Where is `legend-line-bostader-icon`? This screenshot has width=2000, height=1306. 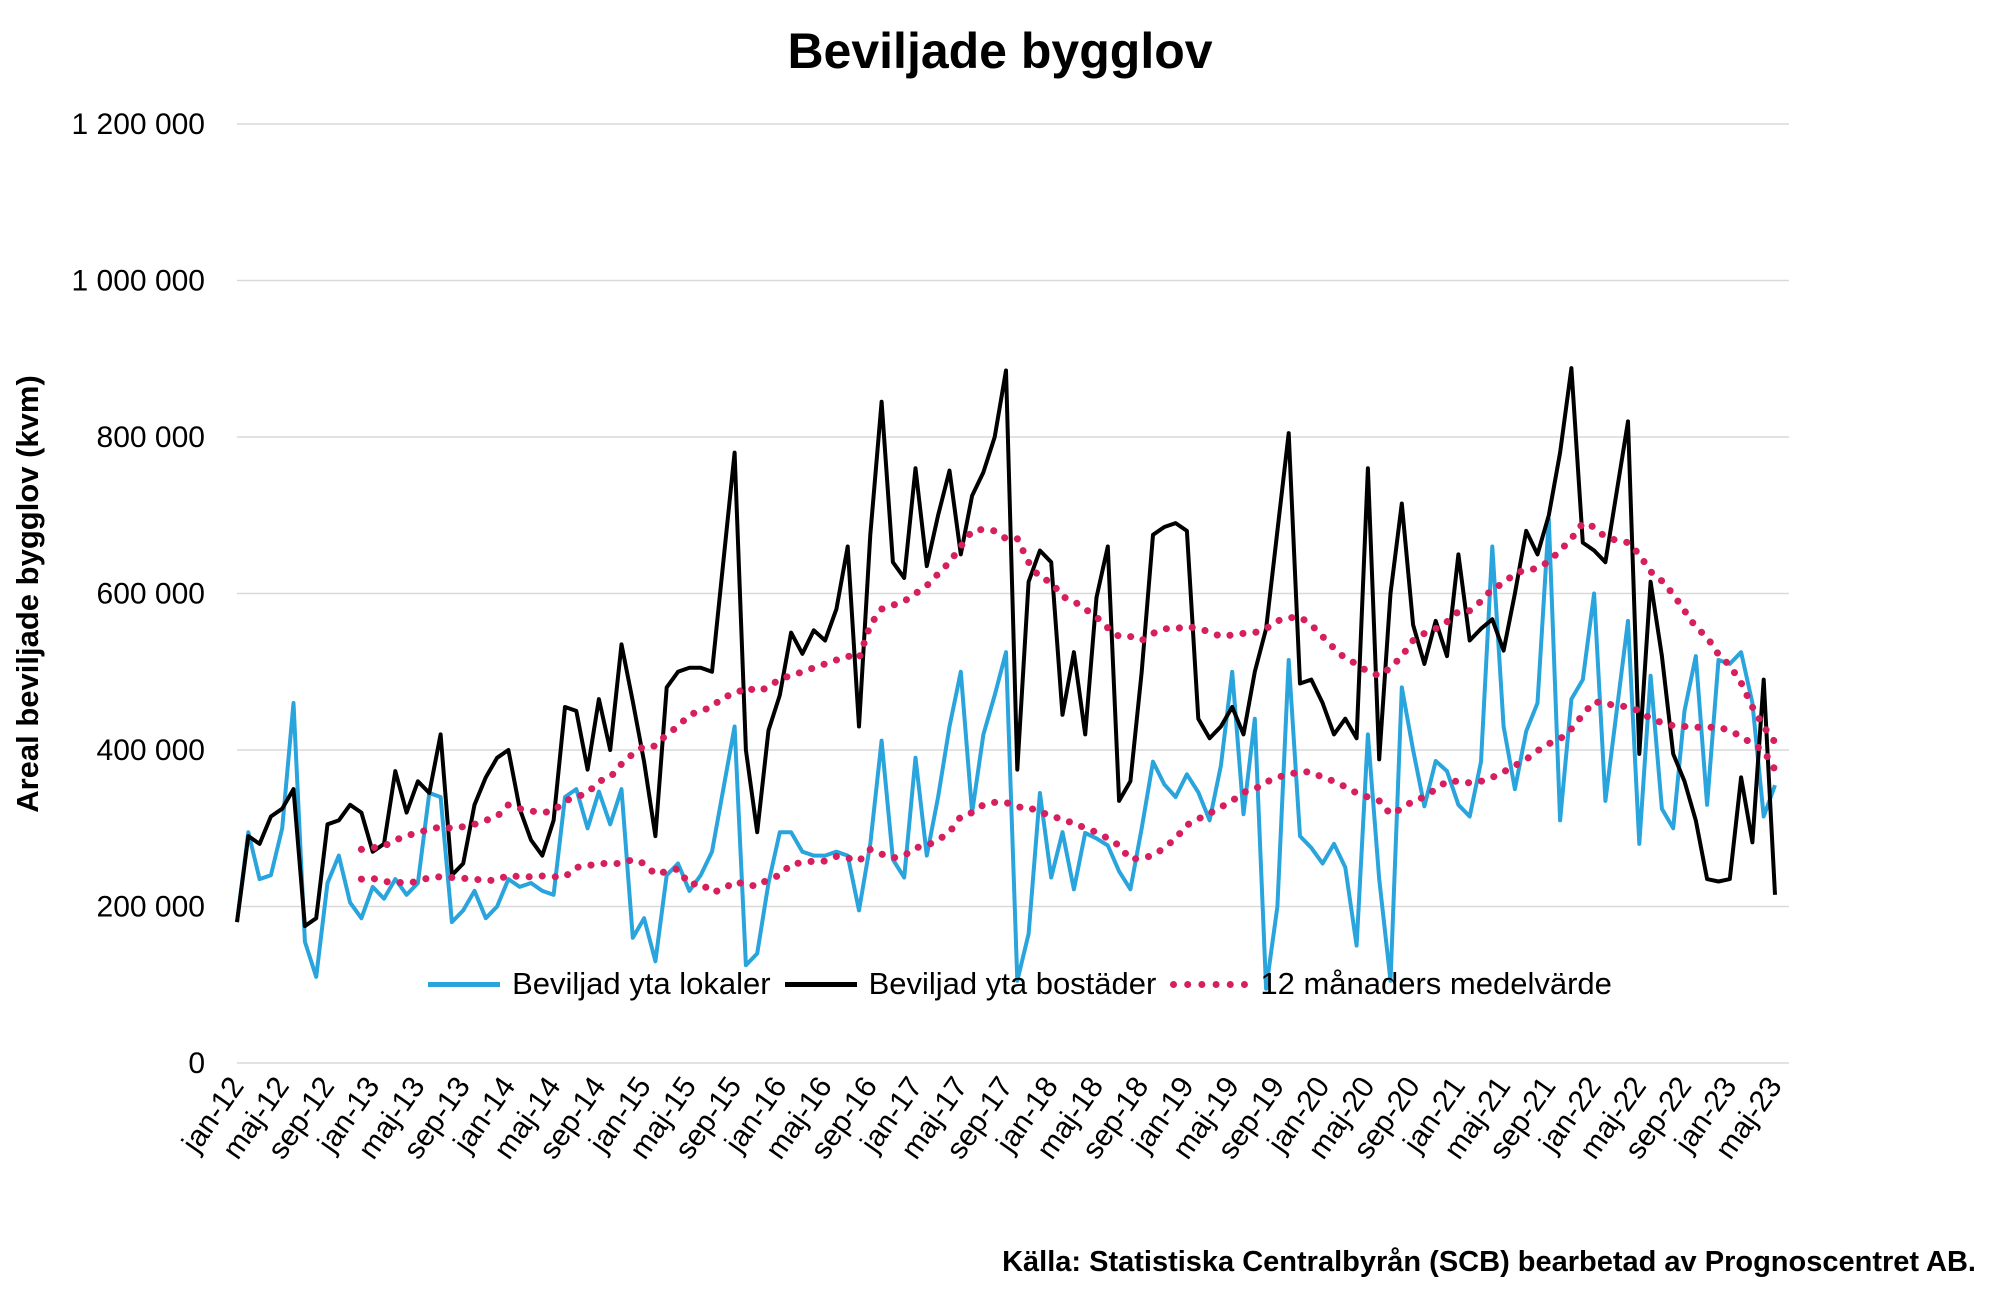 legend-line-bostader-icon is located at coordinates (820, 984).